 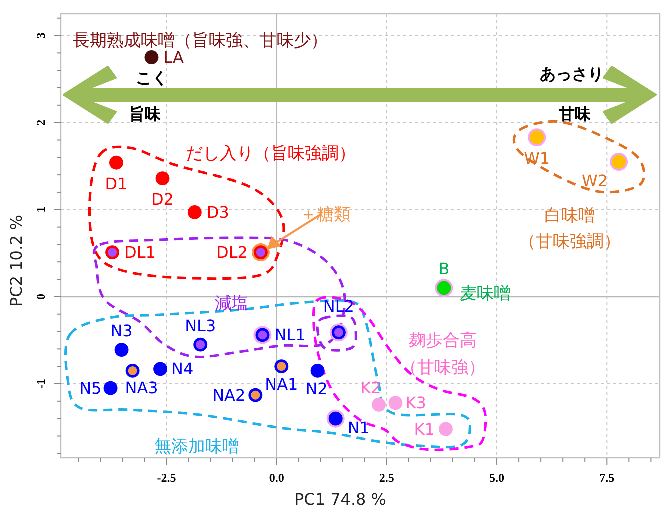 What do you see at coordinates (443, 341) in the screenshot?
I see `annotation: 麹歩合高` at bounding box center [443, 341].